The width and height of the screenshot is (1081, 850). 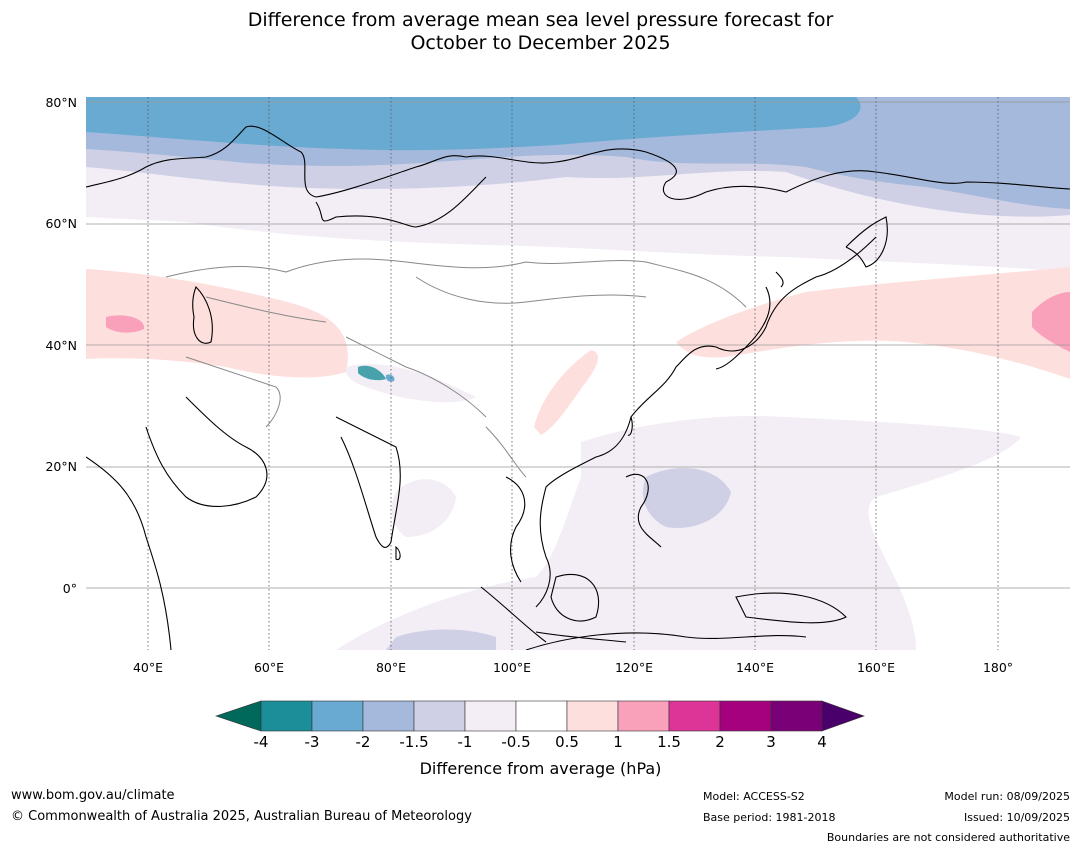 I want to click on anomaly-pink-east-pacific, so click(x=1051, y=322).